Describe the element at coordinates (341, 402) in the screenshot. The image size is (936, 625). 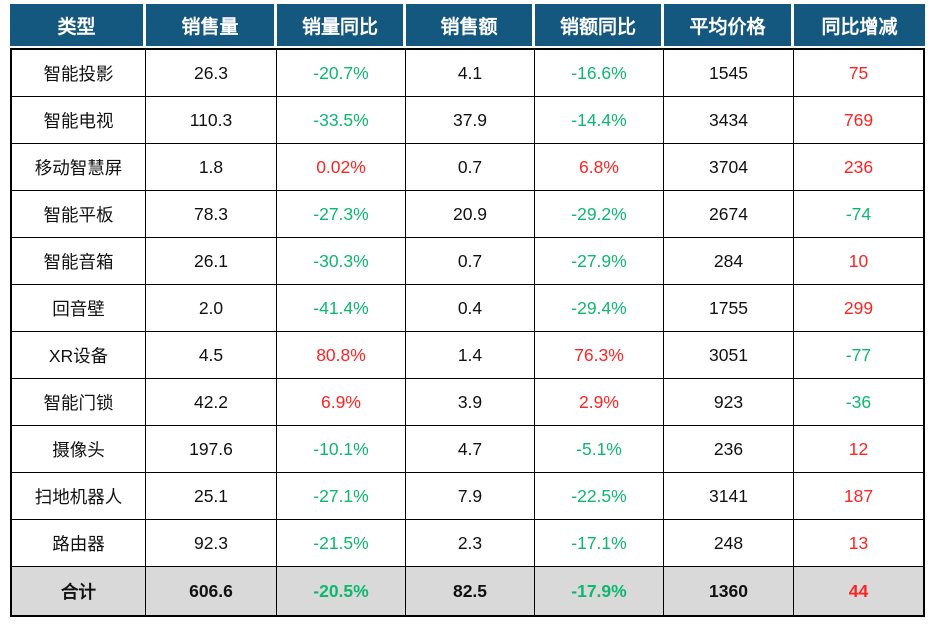
I see `table-cell: 6.9%` at that location.